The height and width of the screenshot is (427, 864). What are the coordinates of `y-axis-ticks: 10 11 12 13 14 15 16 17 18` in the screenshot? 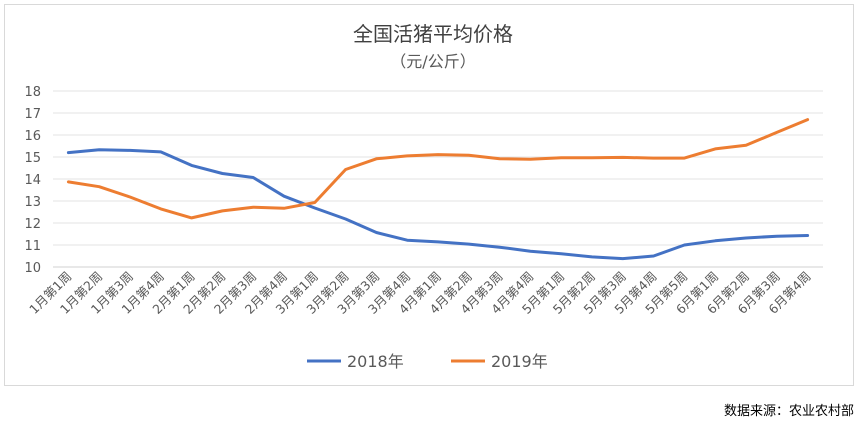 It's located at (32, 180).